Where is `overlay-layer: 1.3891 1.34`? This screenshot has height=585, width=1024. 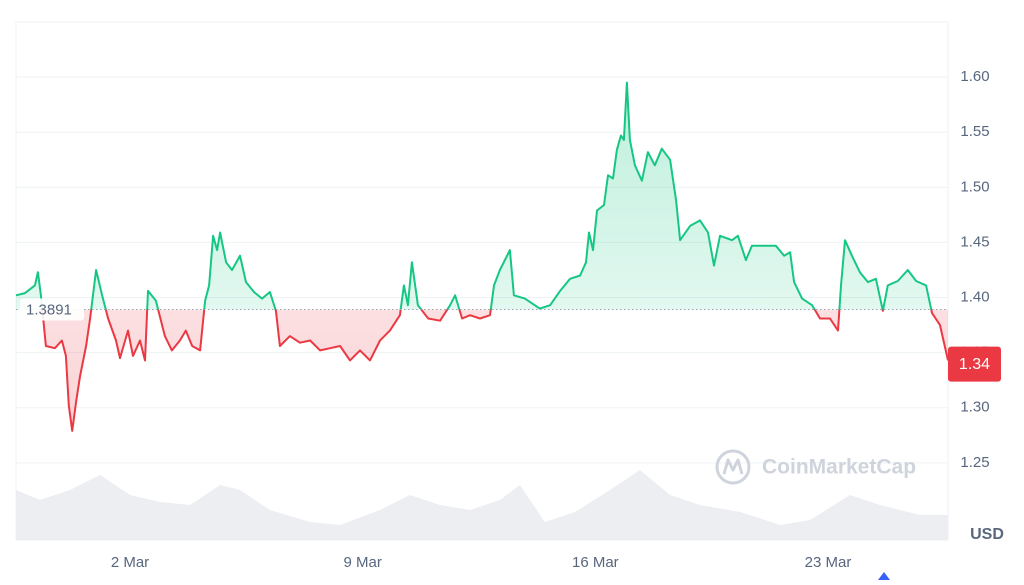 overlay-layer: 1.3891 1.34 is located at coordinates (508, 340).